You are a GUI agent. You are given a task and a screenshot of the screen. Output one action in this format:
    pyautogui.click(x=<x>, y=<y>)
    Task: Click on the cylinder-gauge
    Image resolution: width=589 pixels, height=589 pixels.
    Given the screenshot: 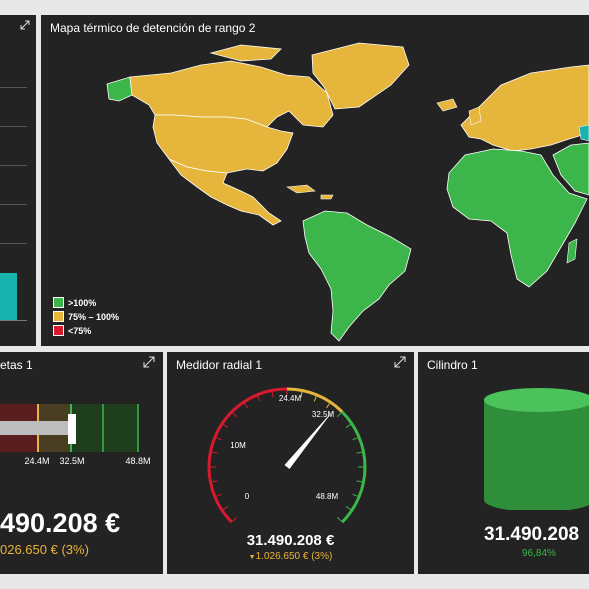 What is the action you would take?
    pyautogui.click(x=536, y=449)
    